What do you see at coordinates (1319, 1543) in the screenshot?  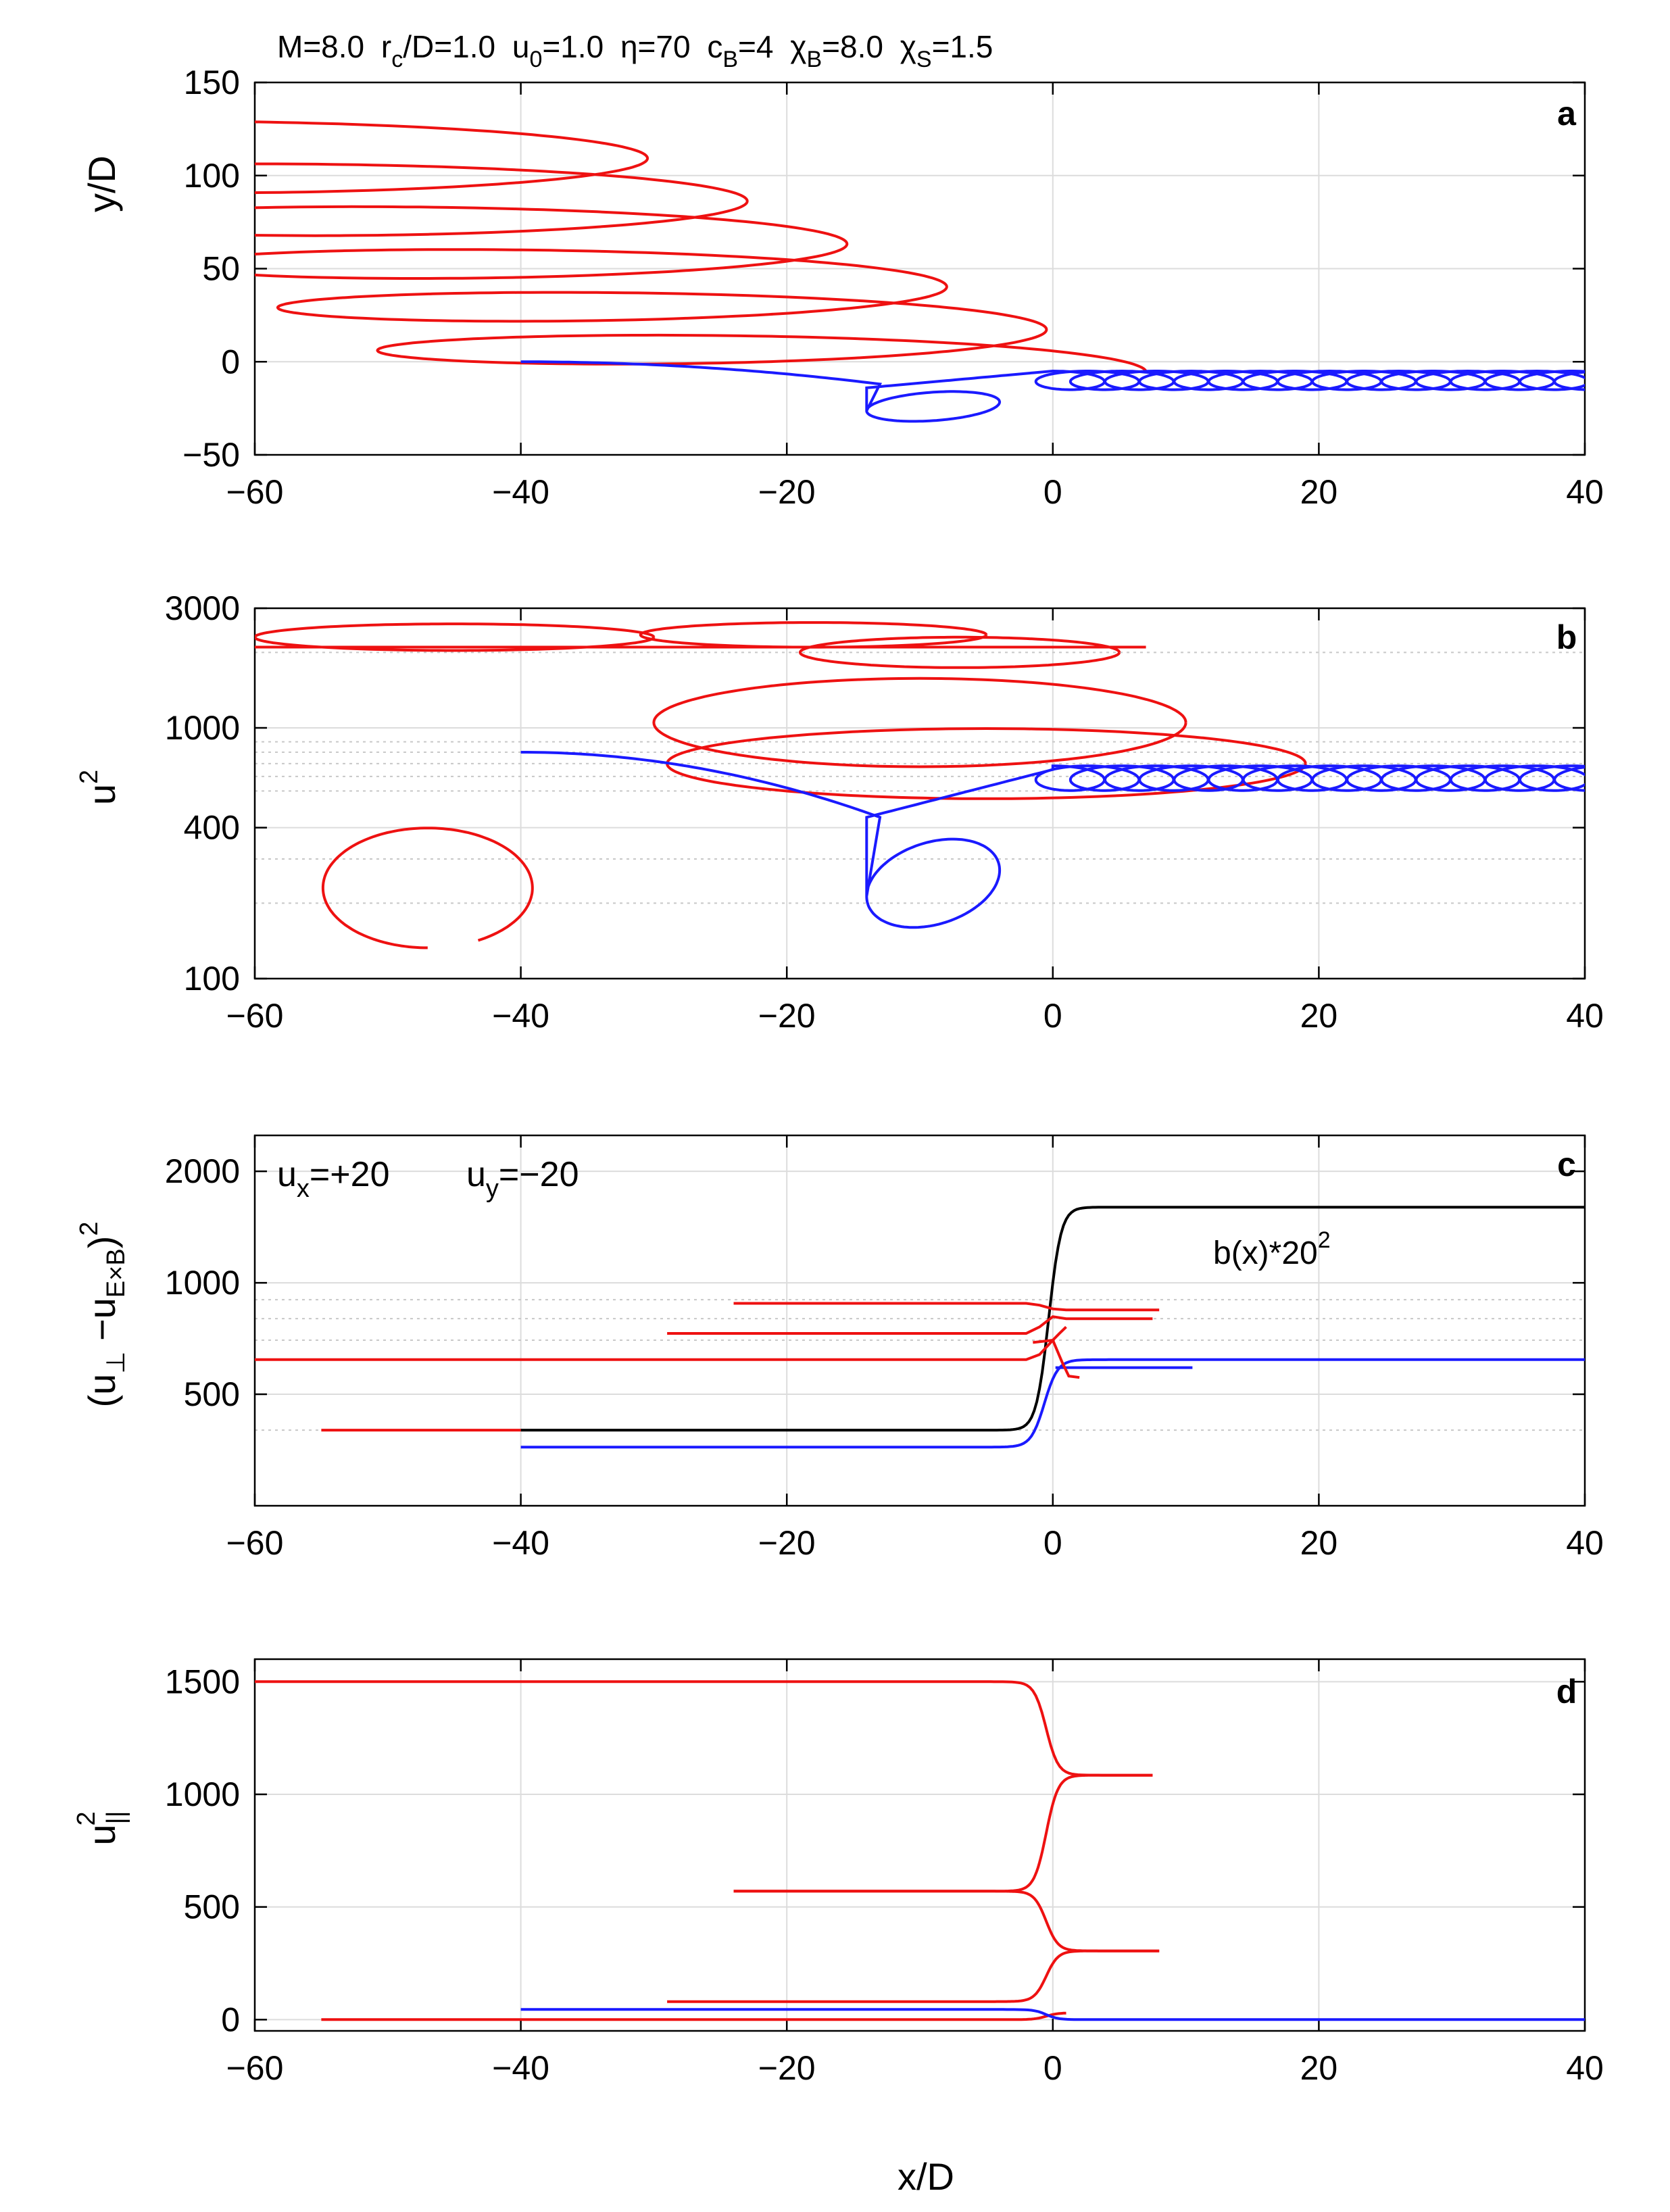 I see `panel-c-xtick-label: 20` at bounding box center [1319, 1543].